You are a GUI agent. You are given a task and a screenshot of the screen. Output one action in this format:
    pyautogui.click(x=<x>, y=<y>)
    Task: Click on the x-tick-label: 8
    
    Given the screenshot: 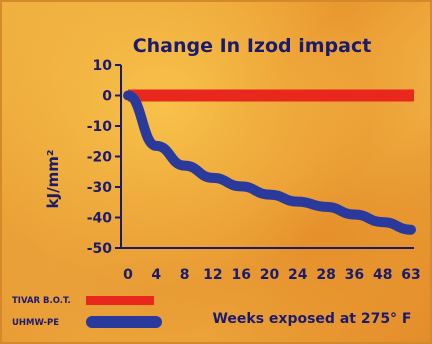 What is the action you would take?
    pyautogui.click(x=185, y=275)
    